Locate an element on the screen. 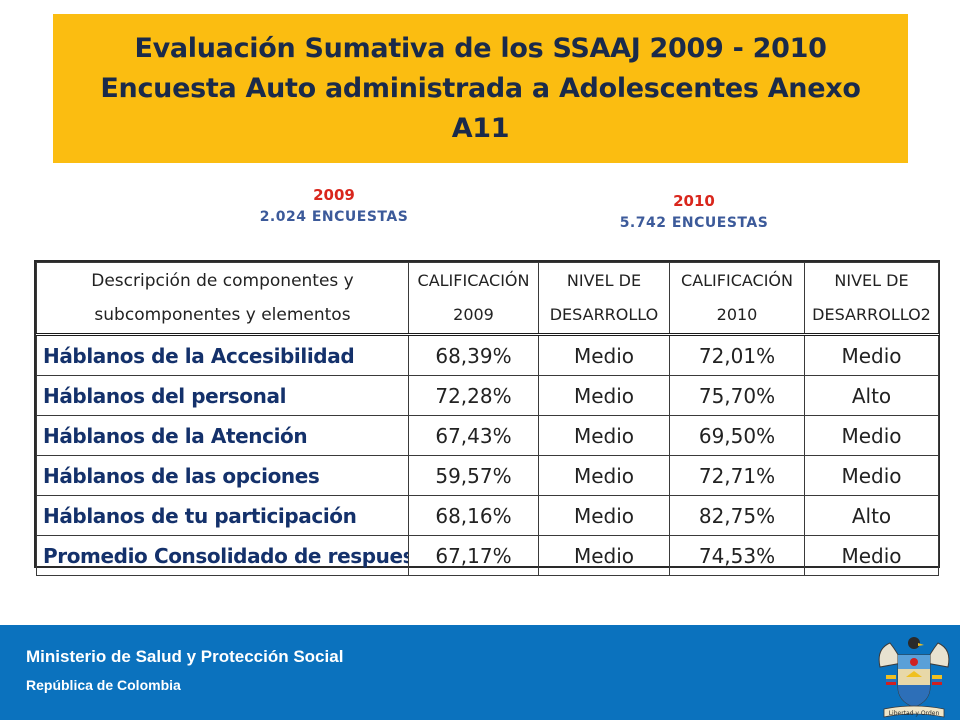 This screenshot has width=960, height=720. survey-2009-count: 2.024 ENCUESTAS is located at coordinates (334, 217).